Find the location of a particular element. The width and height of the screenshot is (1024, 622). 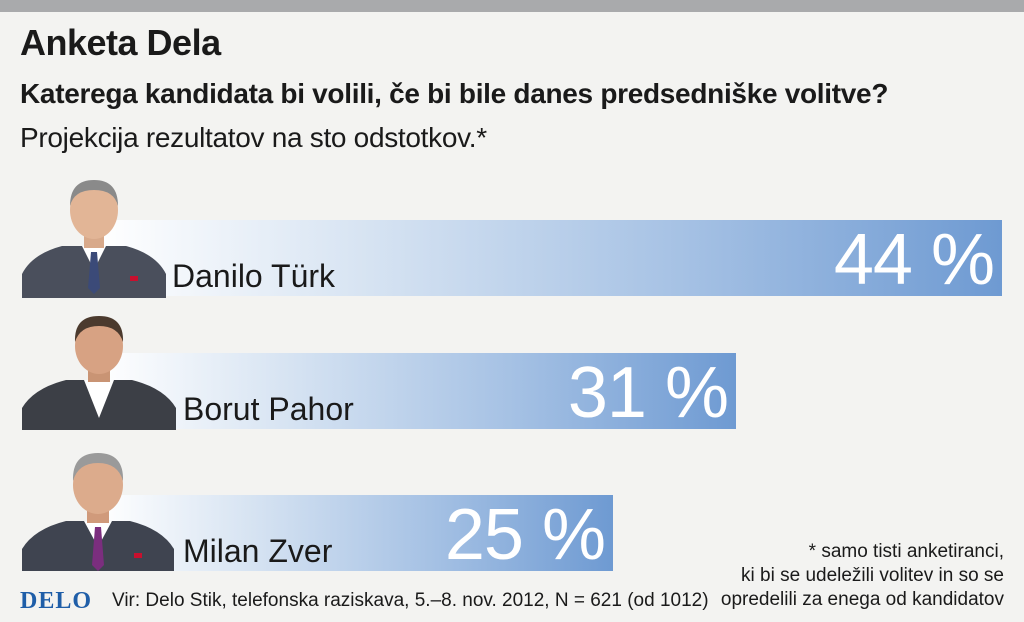

delo-logo: DELO is located at coordinates (56, 601).